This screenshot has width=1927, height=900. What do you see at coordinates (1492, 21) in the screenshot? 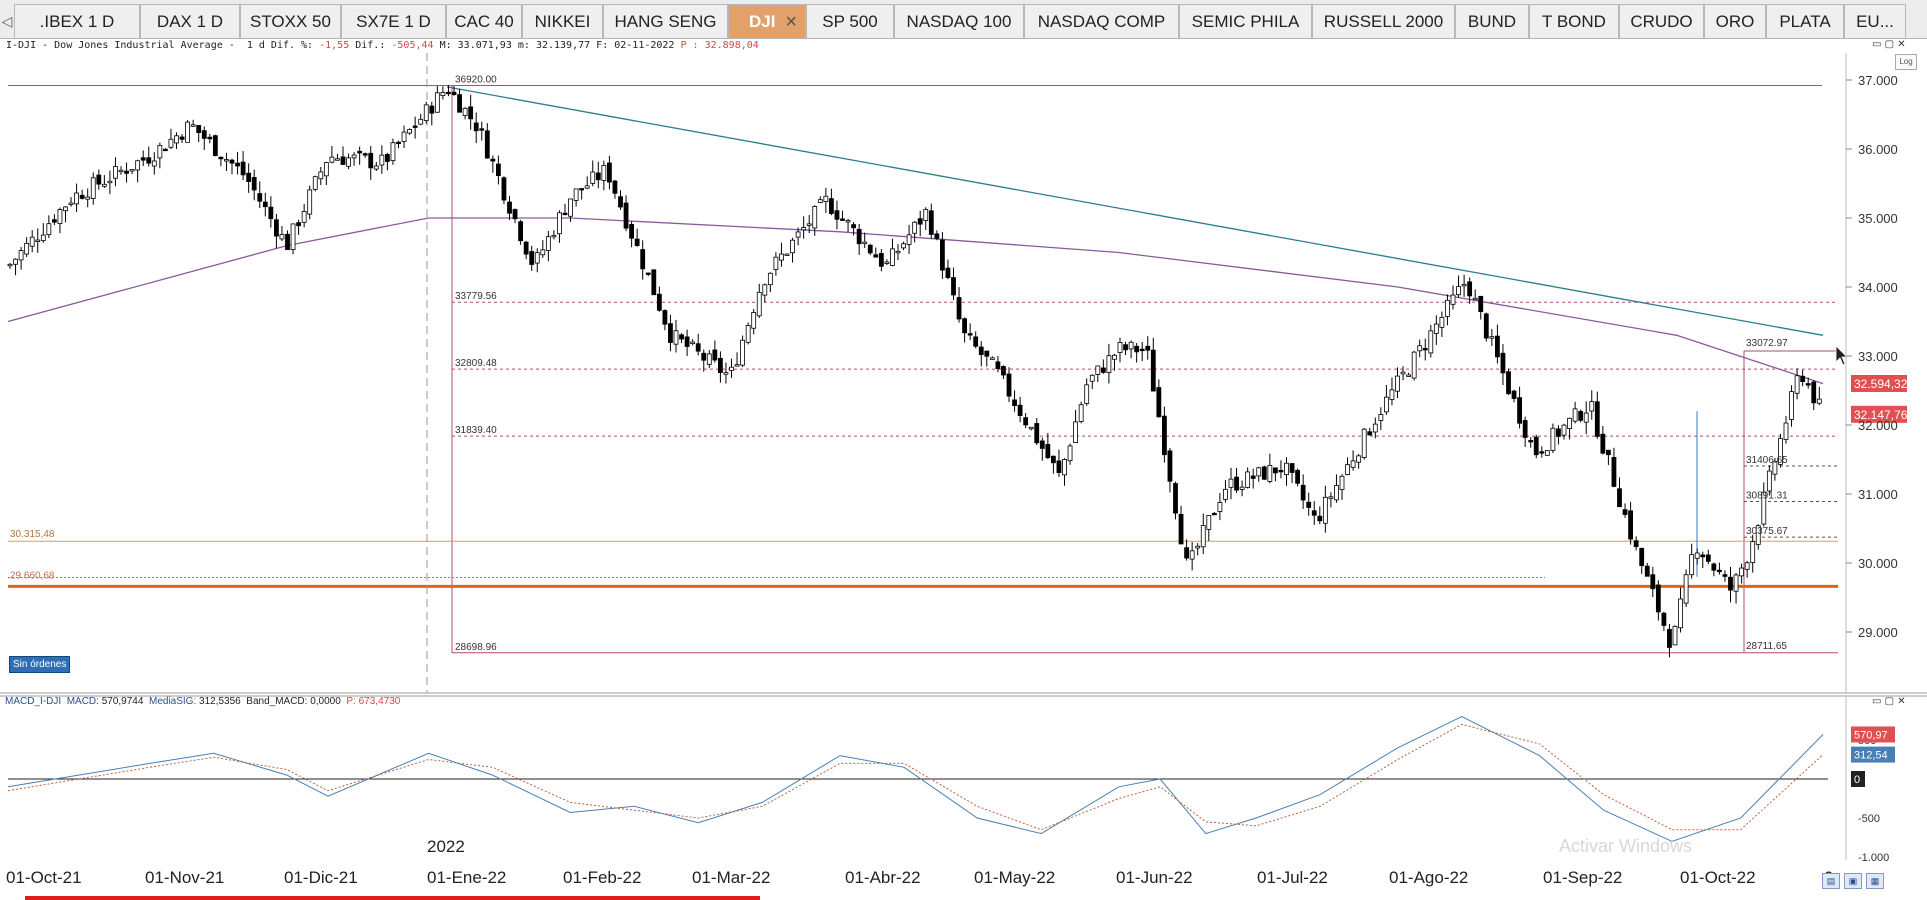
I see `tab-bund: BUND` at bounding box center [1492, 21].